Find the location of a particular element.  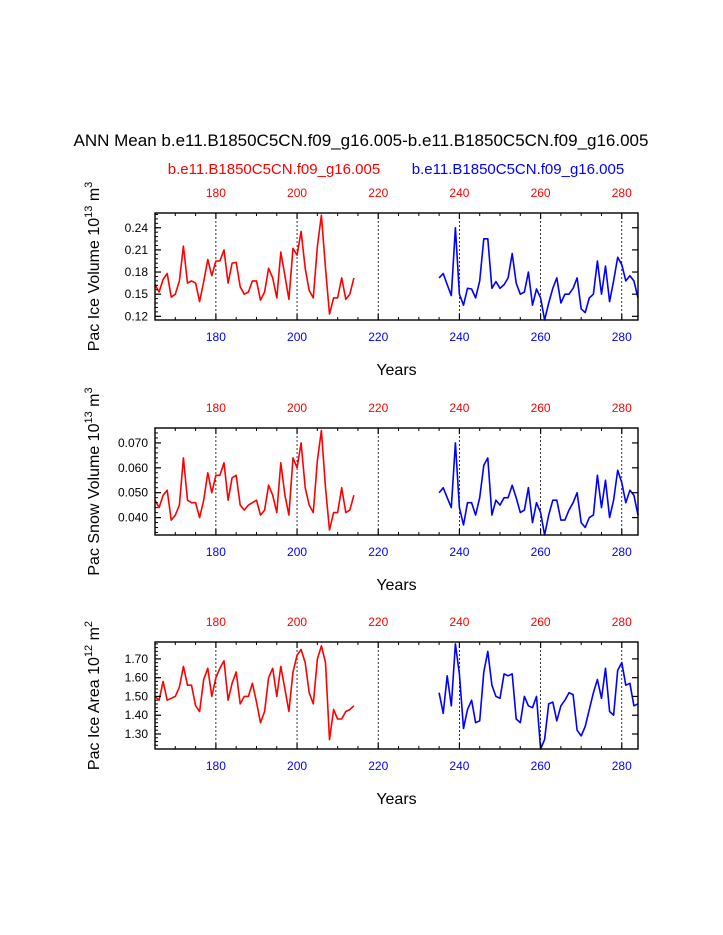

ice-area-ylabel: Pac Ice Area 1012 m2 is located at coordinates (93, 695).